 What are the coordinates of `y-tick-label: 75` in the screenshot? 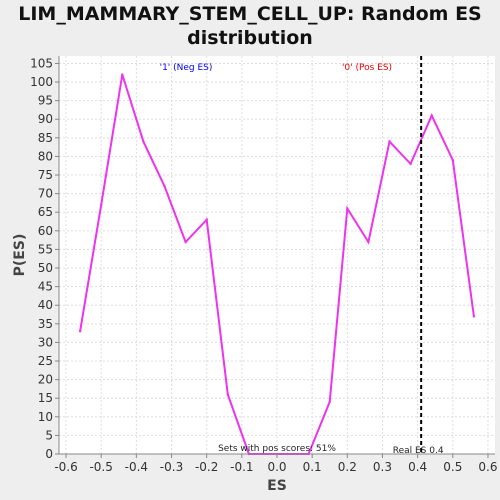 It's located at (45, 175).